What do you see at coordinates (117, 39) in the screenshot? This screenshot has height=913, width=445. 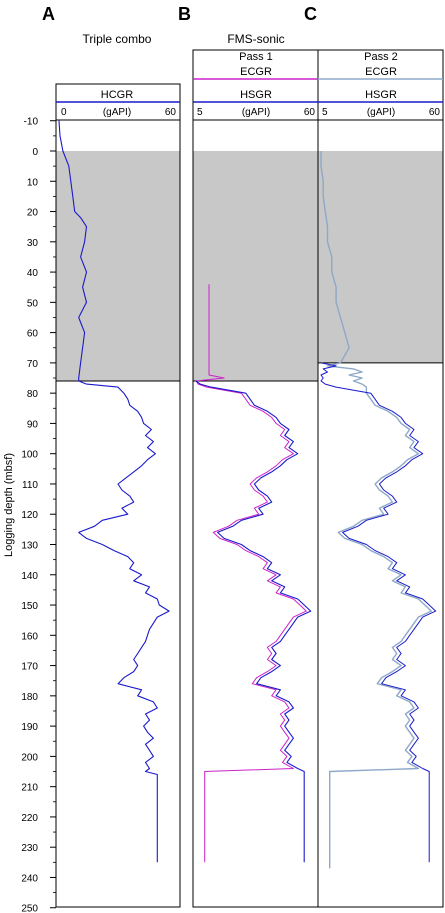 I see `panel-title-a: Triple combo` at bounding box center [117, 39].